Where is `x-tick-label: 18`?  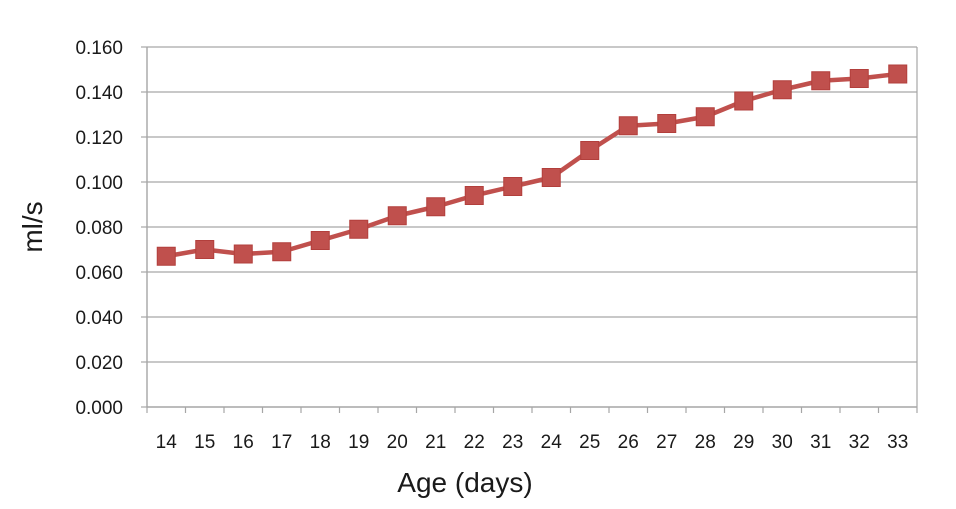 x-tick-label: 18 is located at coordinates (320, 442).